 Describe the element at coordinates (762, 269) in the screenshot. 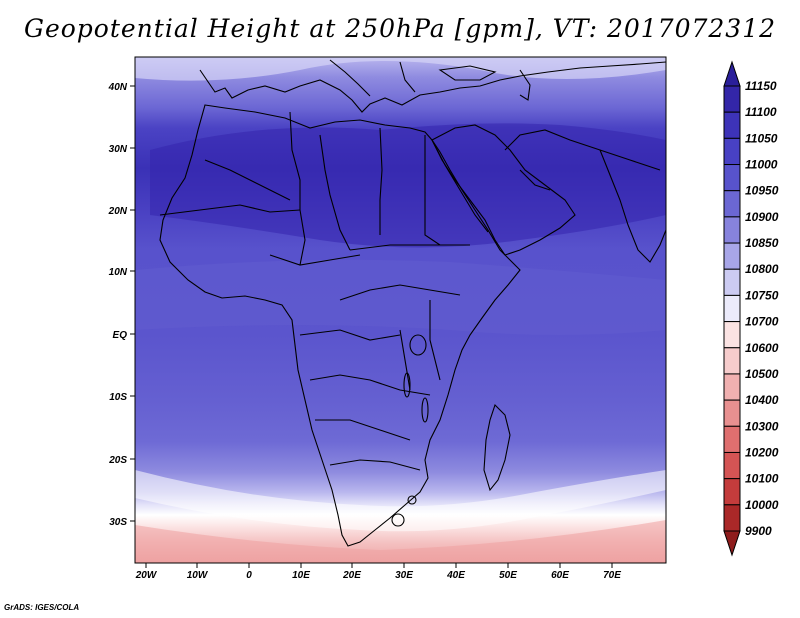

I see `colorbar-level-label: 10800` at that location.